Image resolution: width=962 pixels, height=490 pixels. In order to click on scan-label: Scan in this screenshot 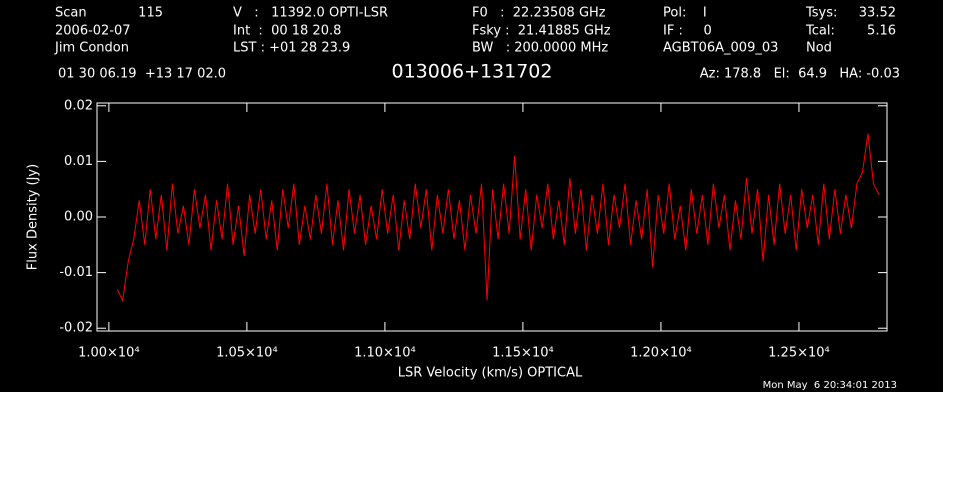, I will do `click(71, 13)`.